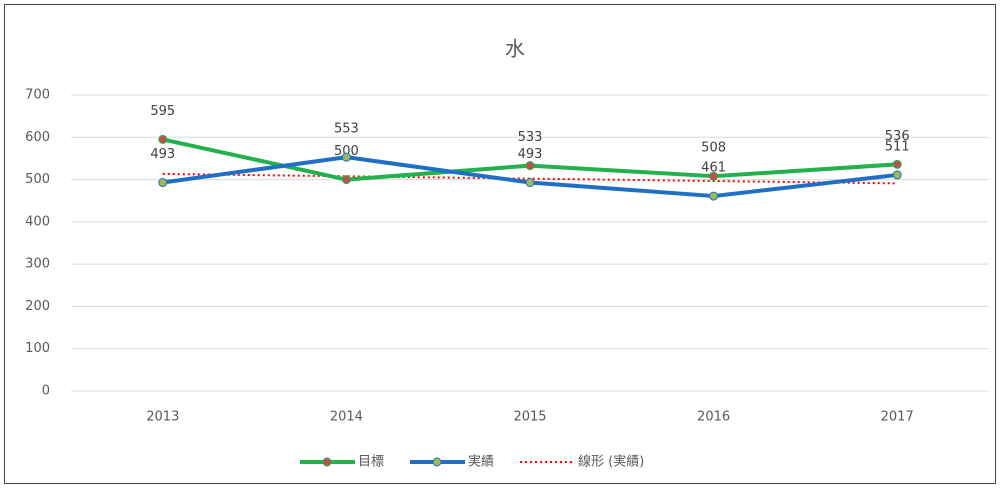 This screenshot has height=488, width=1000. Describe the element at coordinates (529, 417) in the screenshot. I see `x-tick-label: 2015` at that location.